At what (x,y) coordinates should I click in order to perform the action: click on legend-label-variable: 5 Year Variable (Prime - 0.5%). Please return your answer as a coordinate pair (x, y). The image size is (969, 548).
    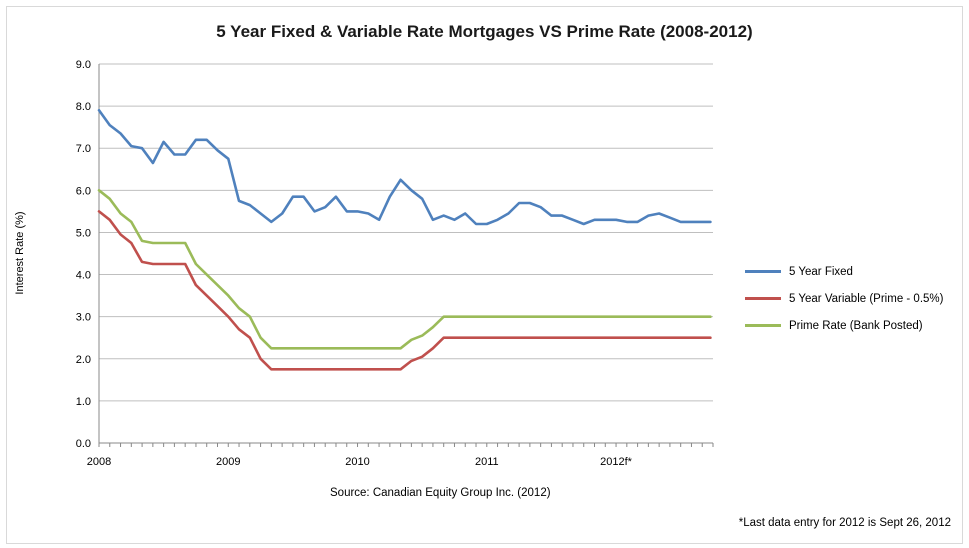
    Looking at the image, I should click on (866, 298).